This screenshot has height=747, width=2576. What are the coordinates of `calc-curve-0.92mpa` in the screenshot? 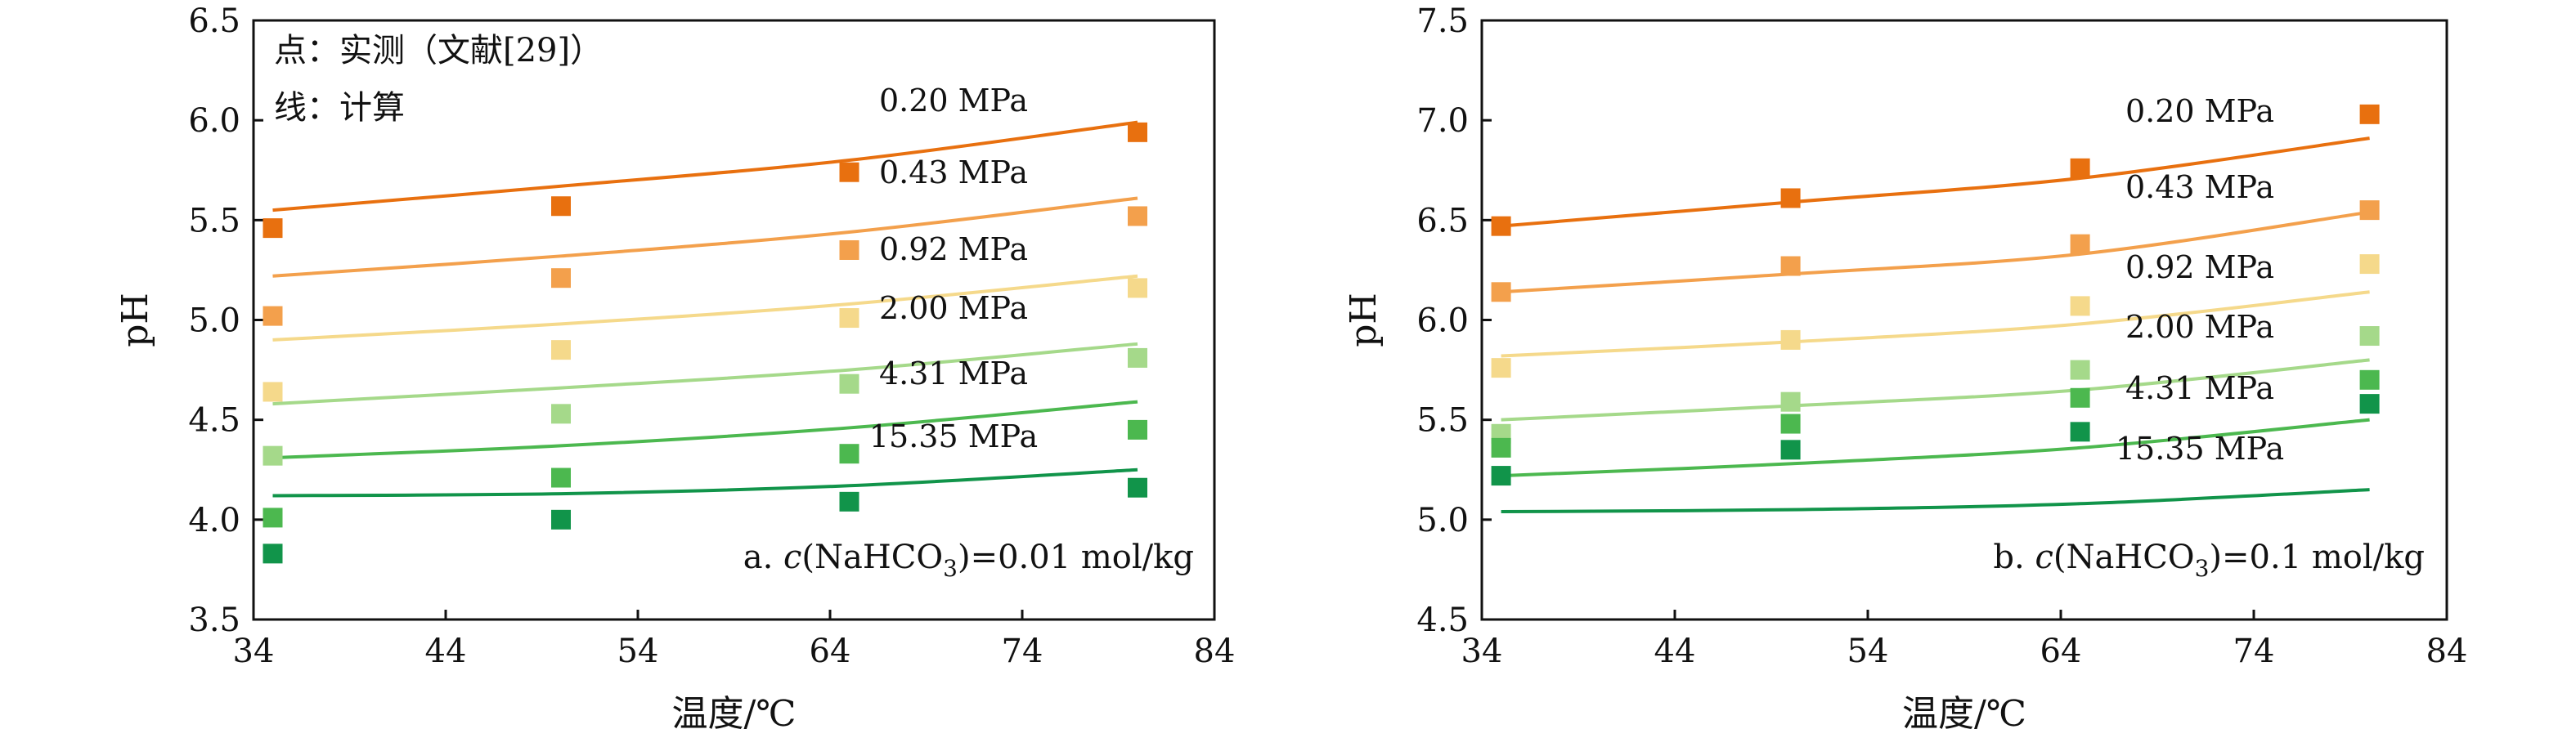 It's located at (705, 308).